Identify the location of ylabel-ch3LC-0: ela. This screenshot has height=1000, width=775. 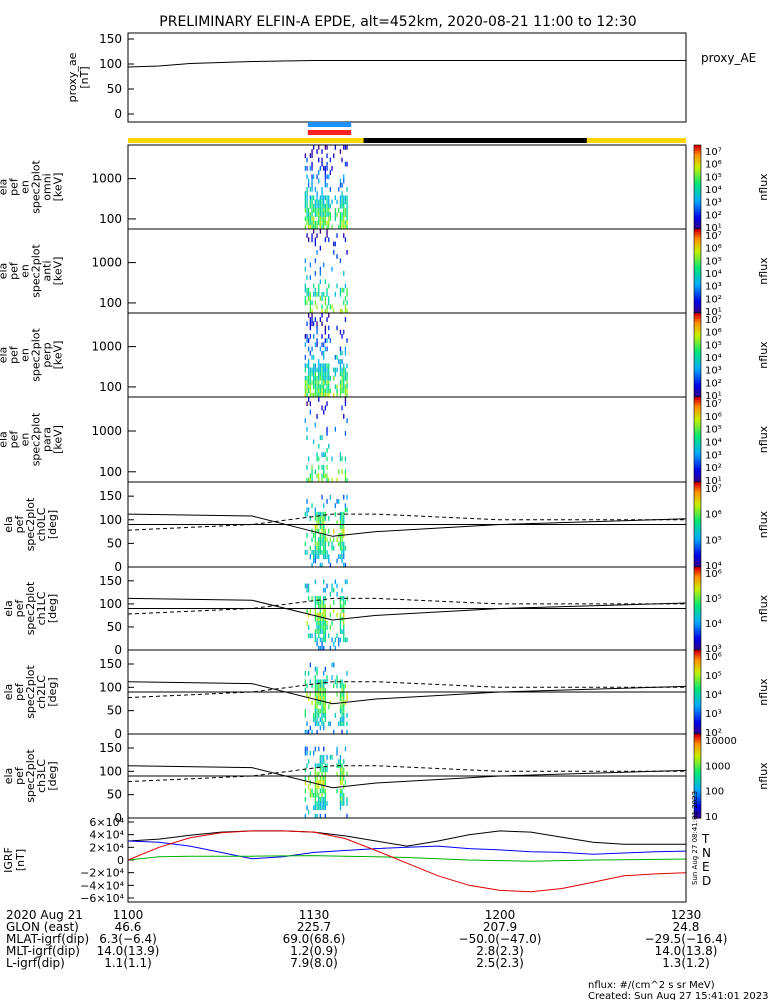
(8, 776).